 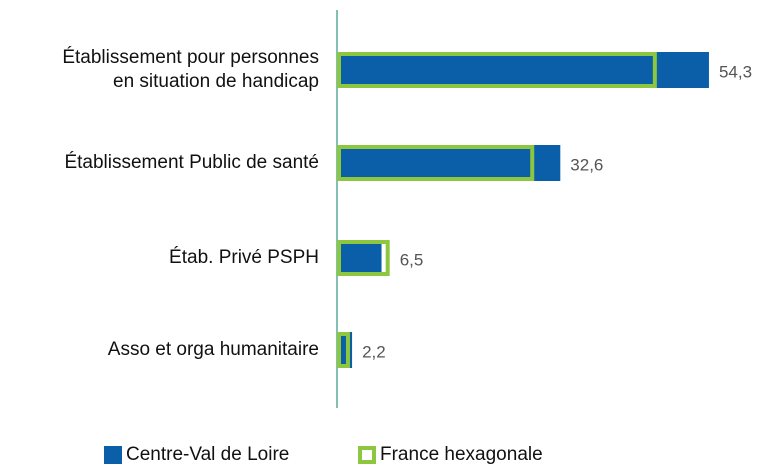 What do you see at coordinates (412, 259) in the screenshot?
I see `value-label: 6,5` at bounding box center [412, 259].